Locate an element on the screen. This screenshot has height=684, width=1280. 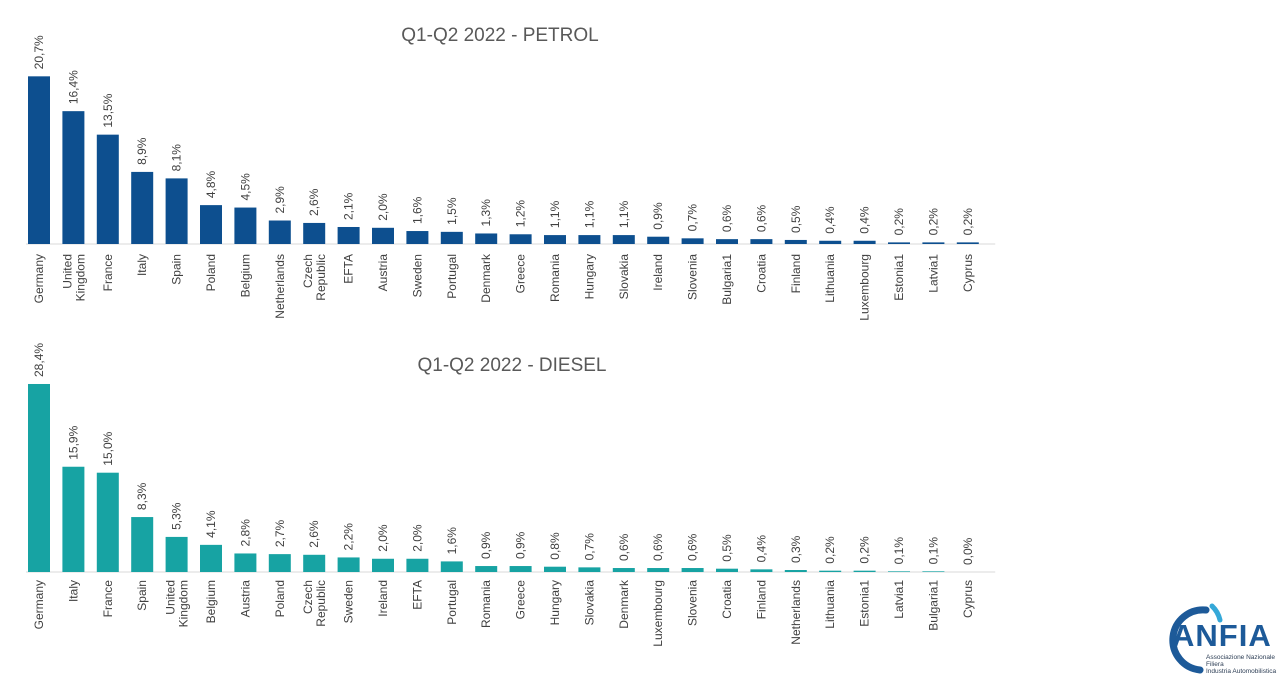
diesel-category-label: Austria is located at coordinates (245, 599).